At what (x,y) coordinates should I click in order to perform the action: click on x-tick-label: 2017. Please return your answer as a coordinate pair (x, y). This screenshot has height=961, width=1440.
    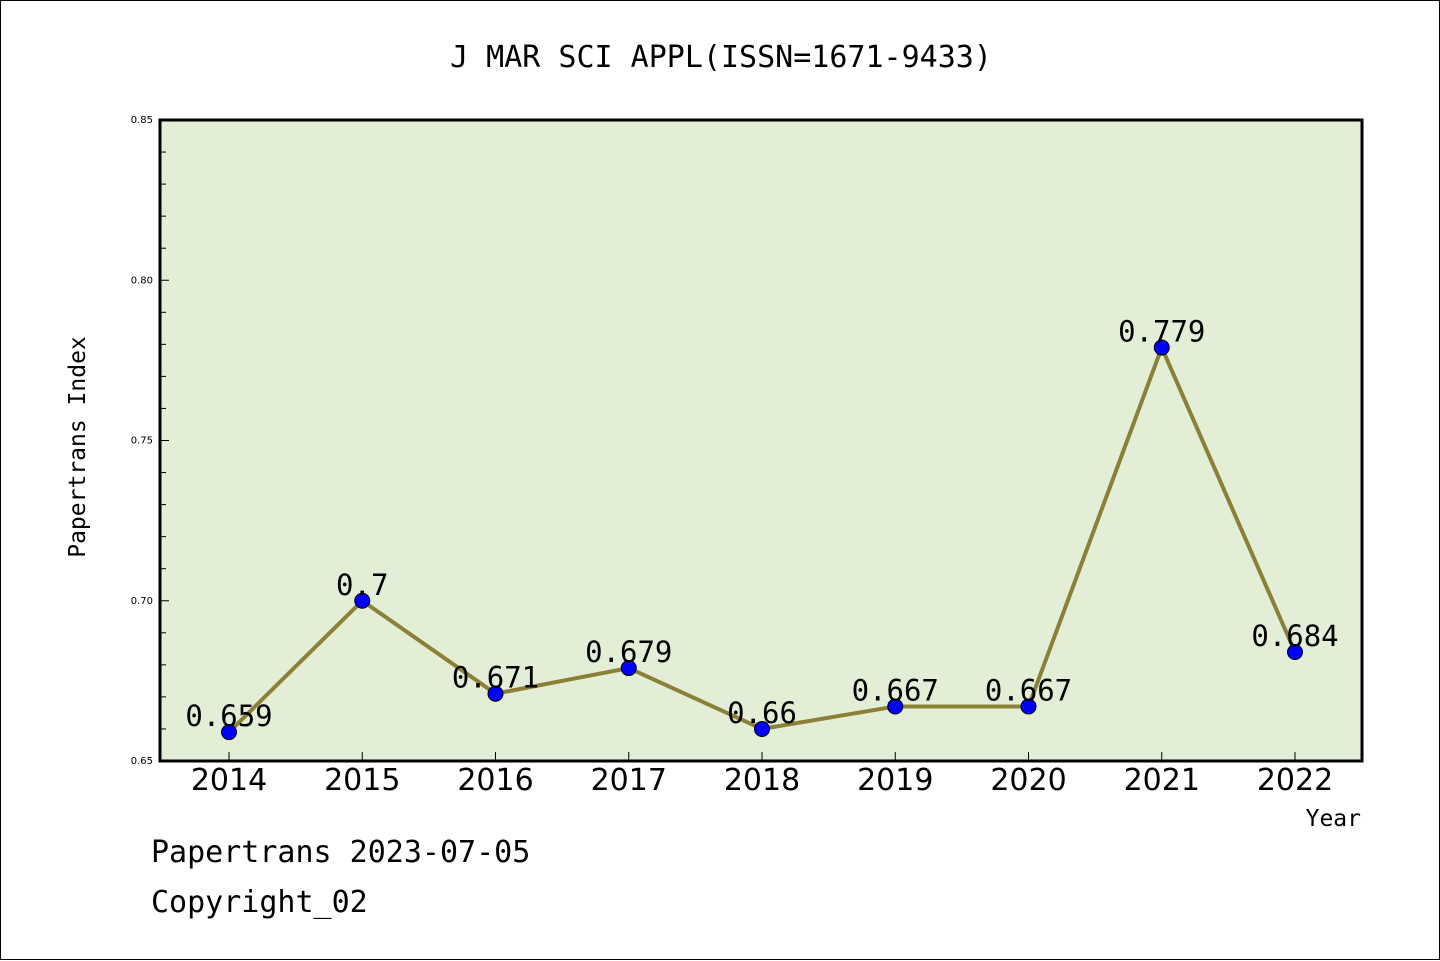
    Looking at the image, I should click on (629, 780).